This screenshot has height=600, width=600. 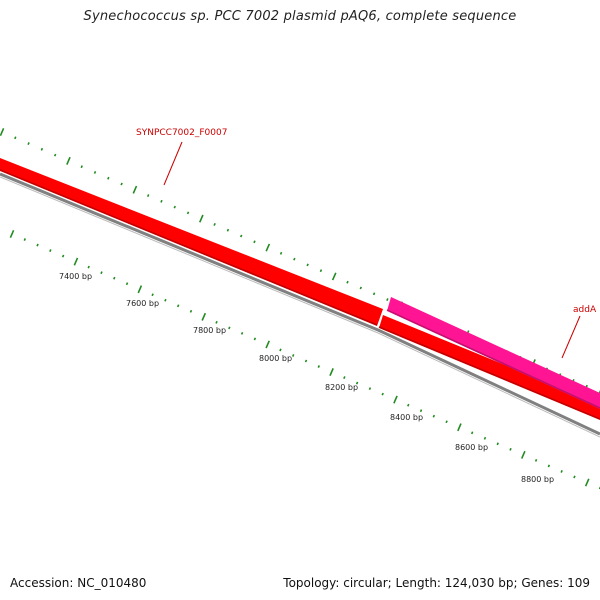 What do you see at coordinates (173, 163) in the screenshot?
I see `label-leader-synpcc7002-f0007` at bounding box center [173, 163].